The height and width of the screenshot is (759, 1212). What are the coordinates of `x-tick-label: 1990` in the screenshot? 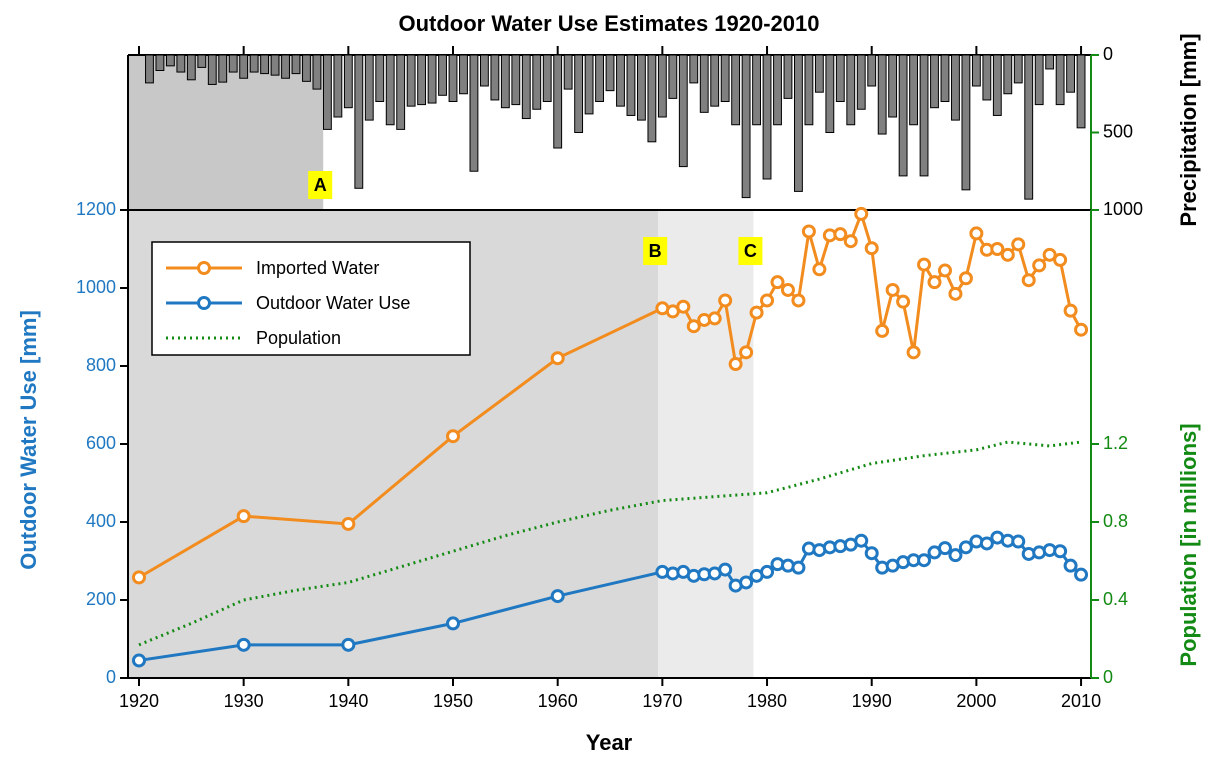 It's located at (872, 701).